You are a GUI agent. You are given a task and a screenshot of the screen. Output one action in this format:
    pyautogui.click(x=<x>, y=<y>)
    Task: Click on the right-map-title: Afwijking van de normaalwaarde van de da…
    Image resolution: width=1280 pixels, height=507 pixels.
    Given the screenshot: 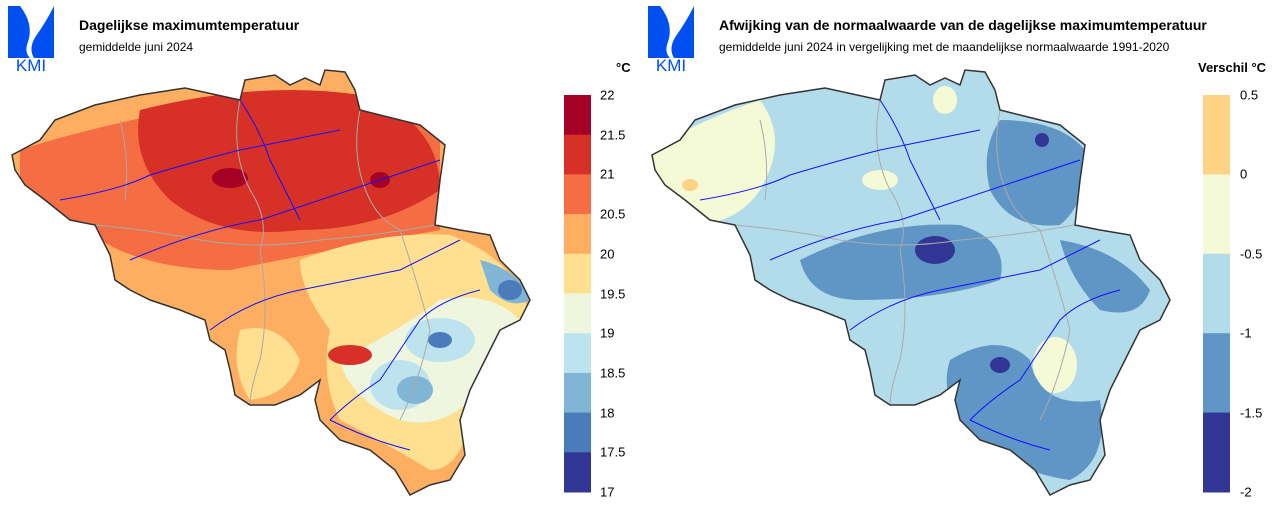 What is the action you would take?
    pyautogui.click(x=963, y=25)
    